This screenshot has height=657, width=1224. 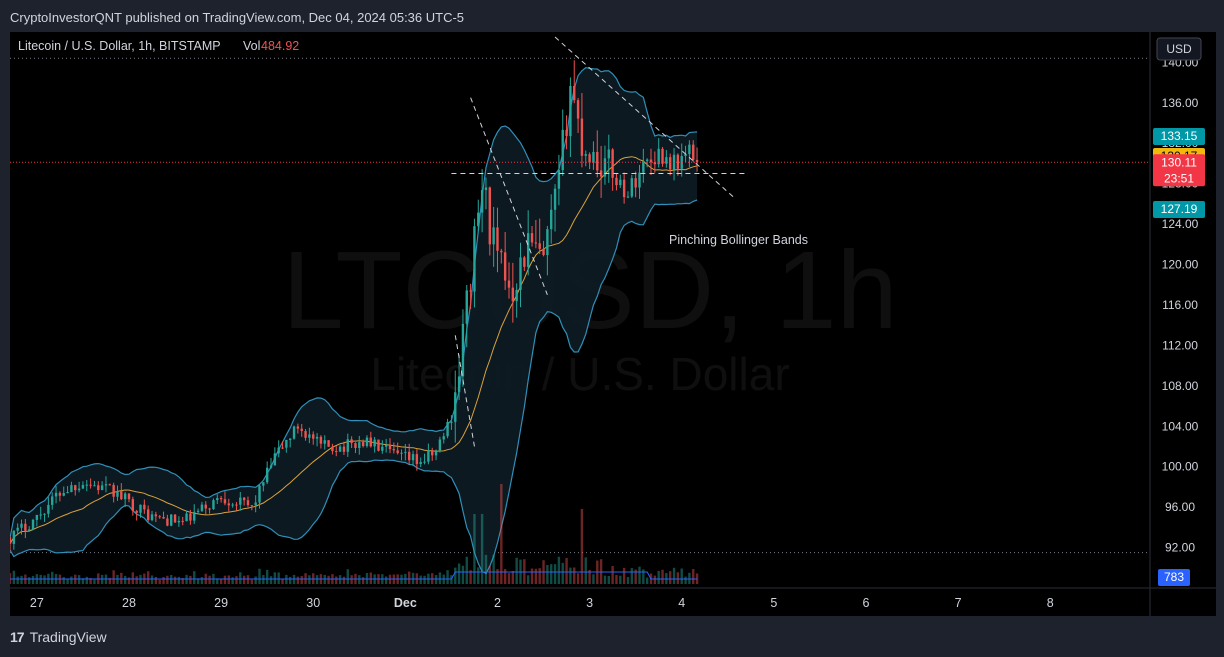 I want to click on footer: 17 TradingView, so click(x=58, y=637).